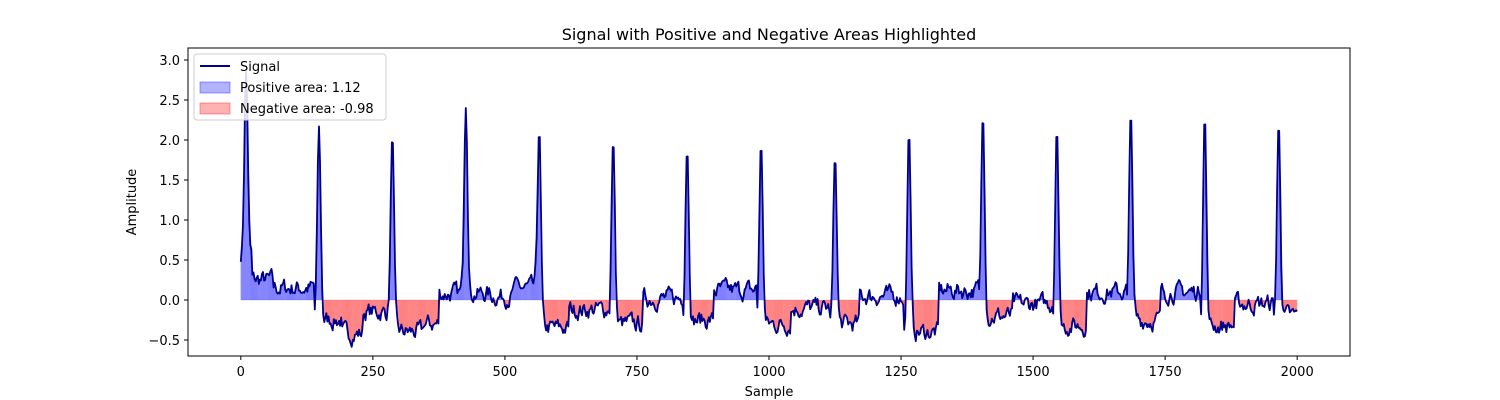 The width and height of the screenshot is (1500, 400). What do you see at coordinates (307, 109) in the screenshot?
I see `legend-label: Negative area: -0.98` at bounding box center [307, 109].